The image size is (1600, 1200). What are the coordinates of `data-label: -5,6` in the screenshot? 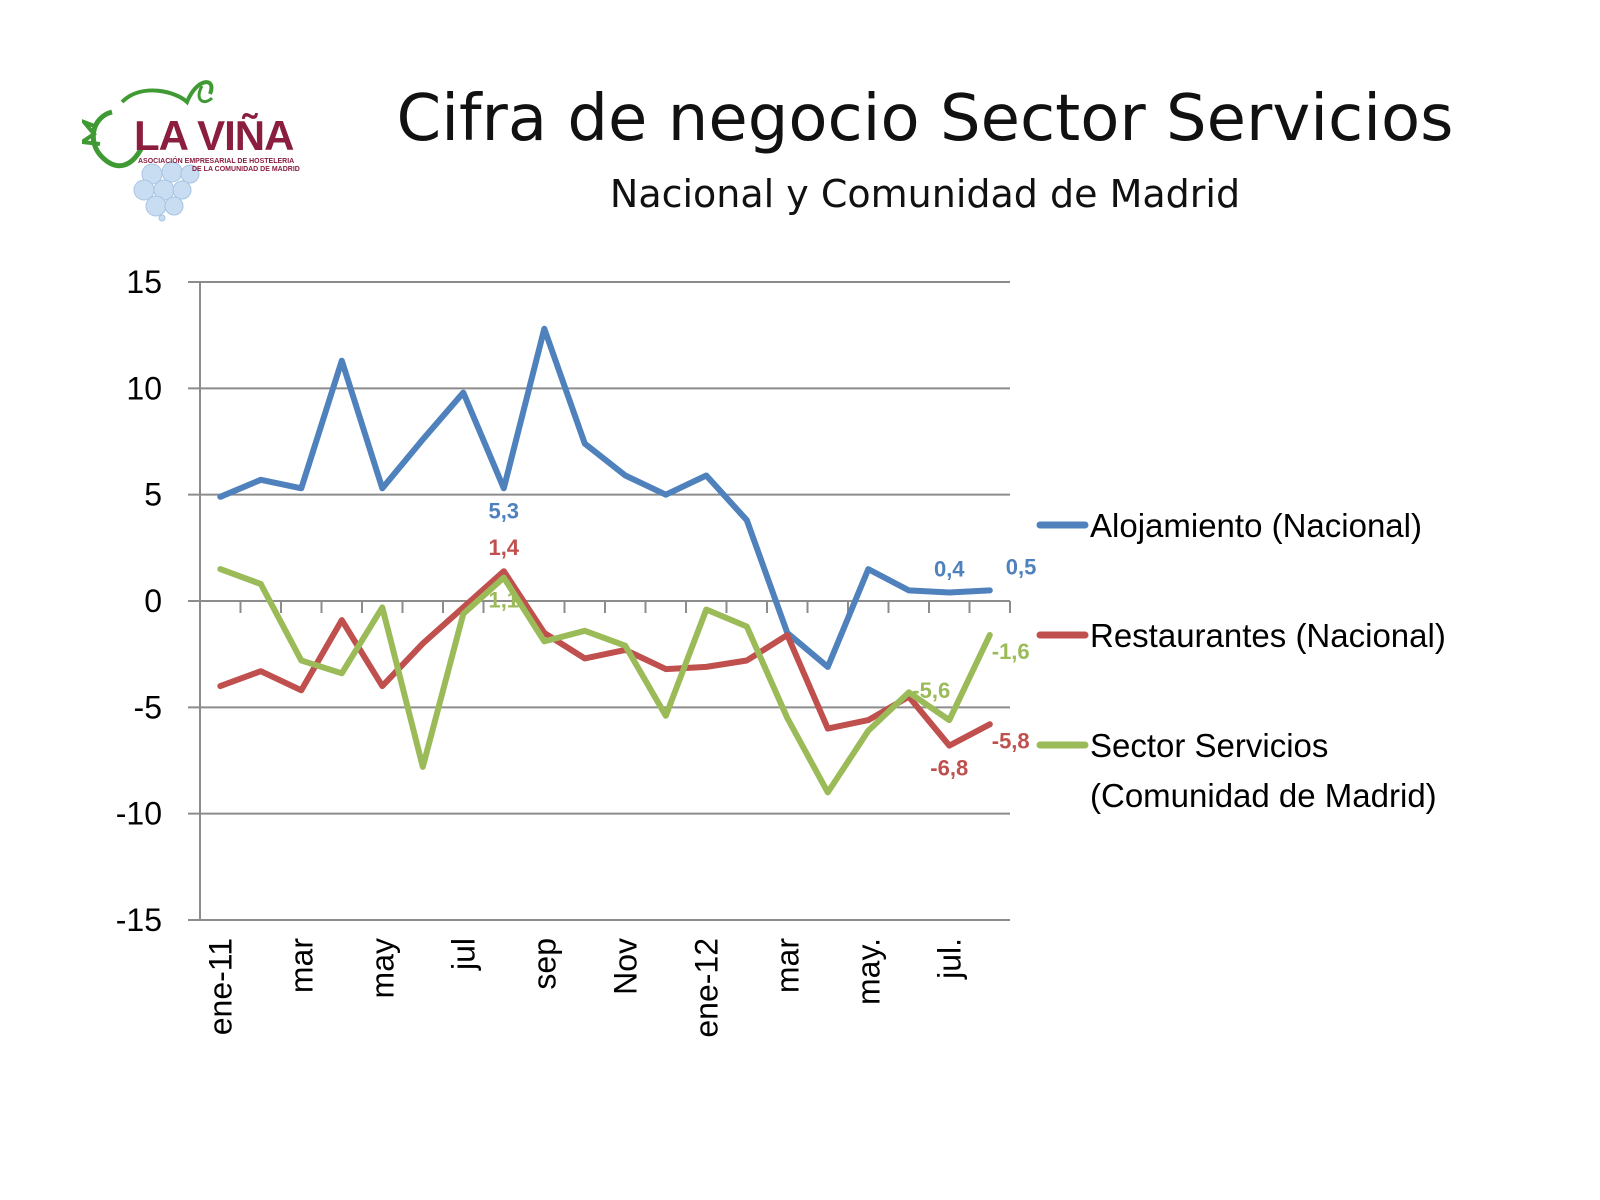 It's located at (931, 690).